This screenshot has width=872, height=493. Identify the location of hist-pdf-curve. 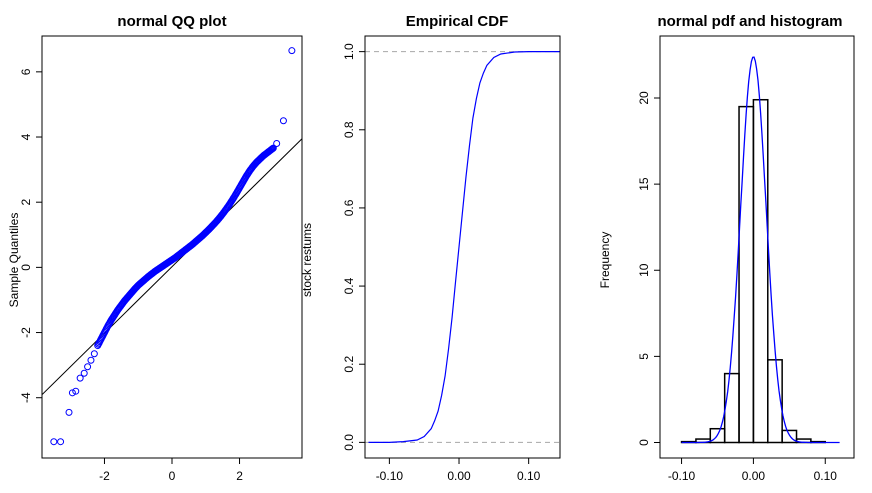
(760, 250).